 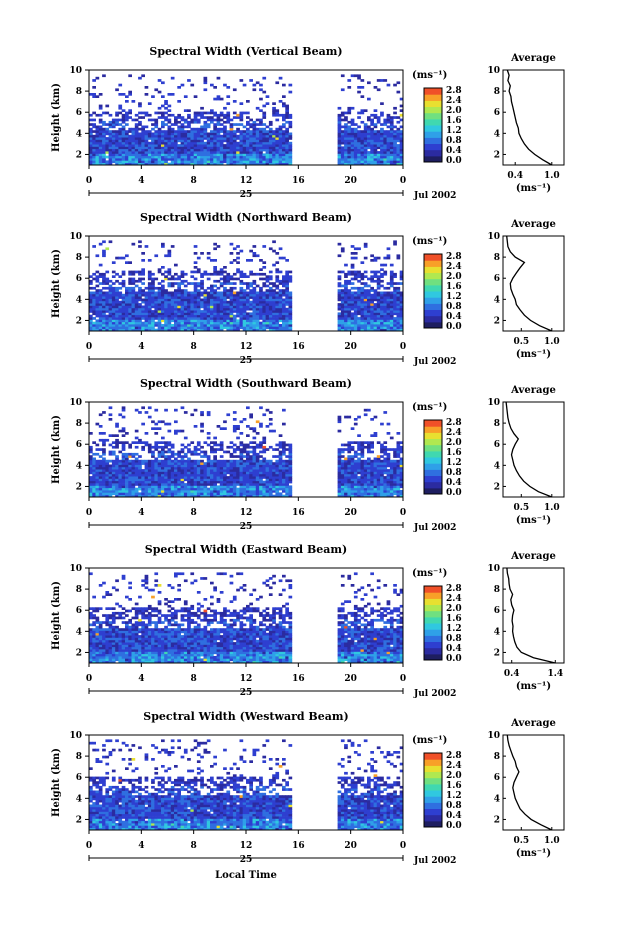 What do you see at coordinates (79, 92) in the screenshot?
I see `y-tick-label: 8` at bounding box center [79, 92].